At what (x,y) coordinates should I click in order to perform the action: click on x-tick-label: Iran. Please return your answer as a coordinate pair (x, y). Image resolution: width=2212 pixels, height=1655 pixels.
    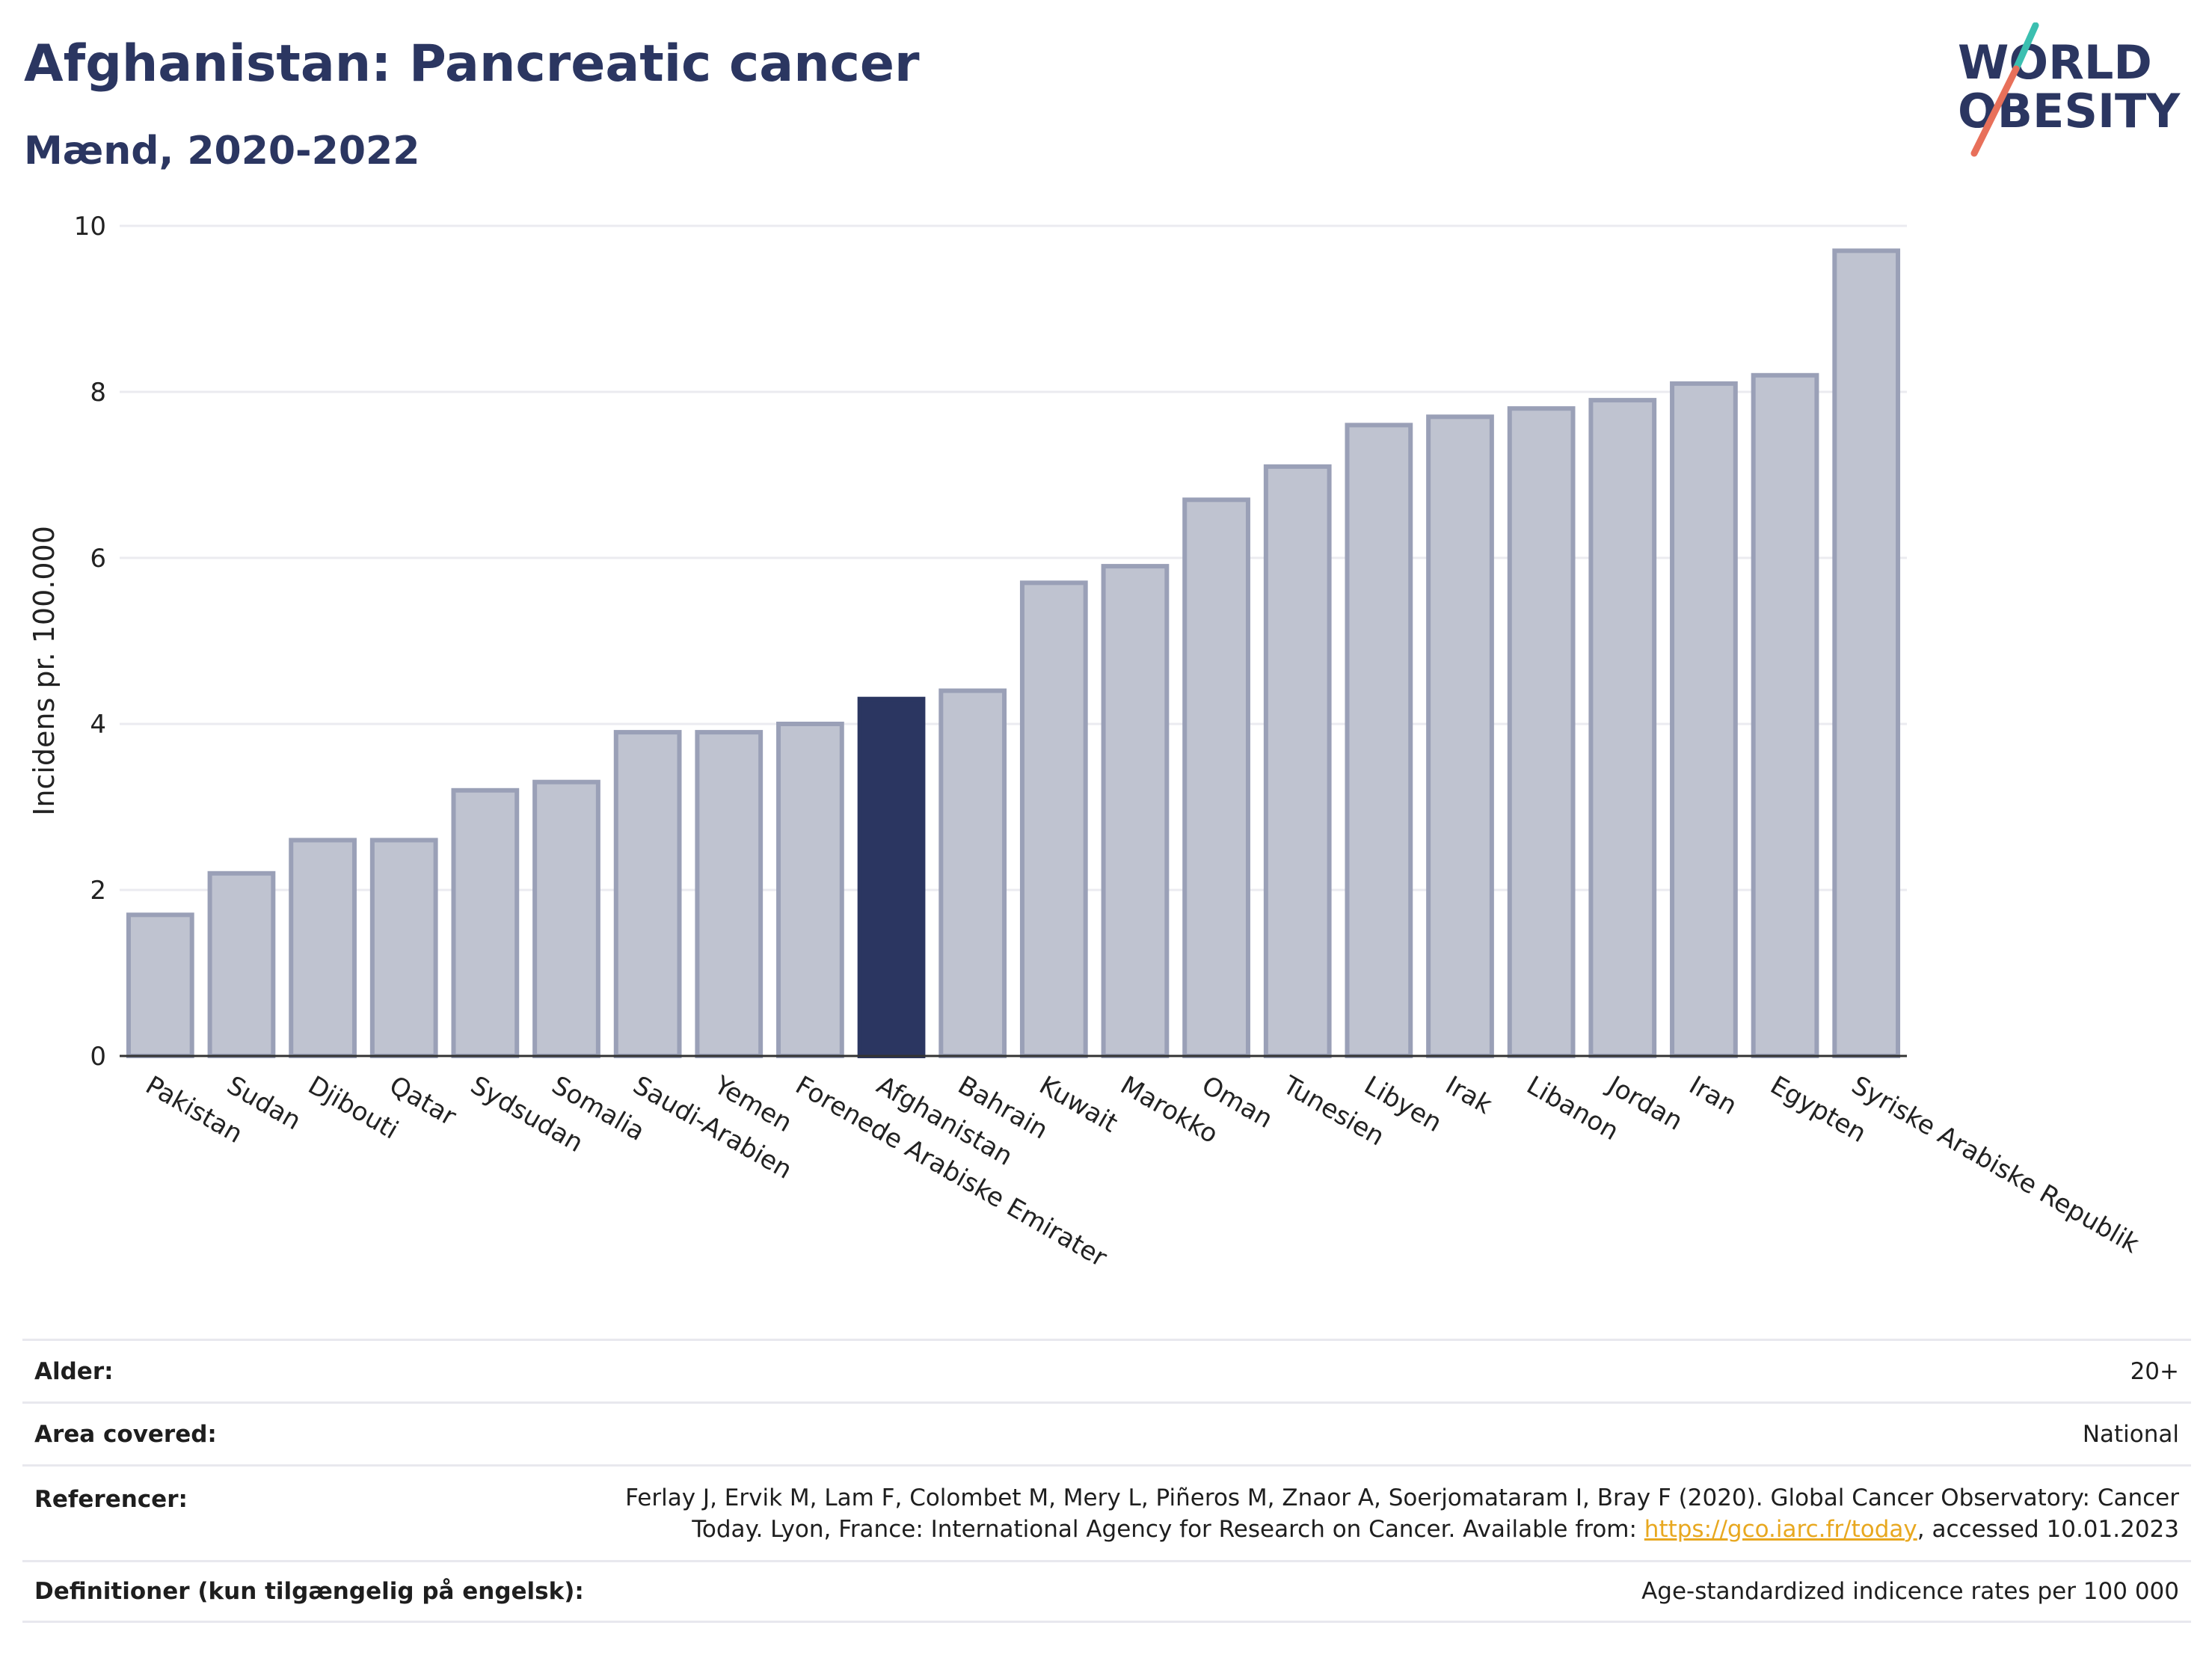
    Looking at the image, I should click on (1713, 1095).